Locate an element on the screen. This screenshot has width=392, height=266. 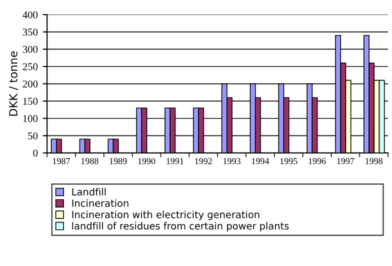
legend-label: Landfill is located at coordinates (89, 192).